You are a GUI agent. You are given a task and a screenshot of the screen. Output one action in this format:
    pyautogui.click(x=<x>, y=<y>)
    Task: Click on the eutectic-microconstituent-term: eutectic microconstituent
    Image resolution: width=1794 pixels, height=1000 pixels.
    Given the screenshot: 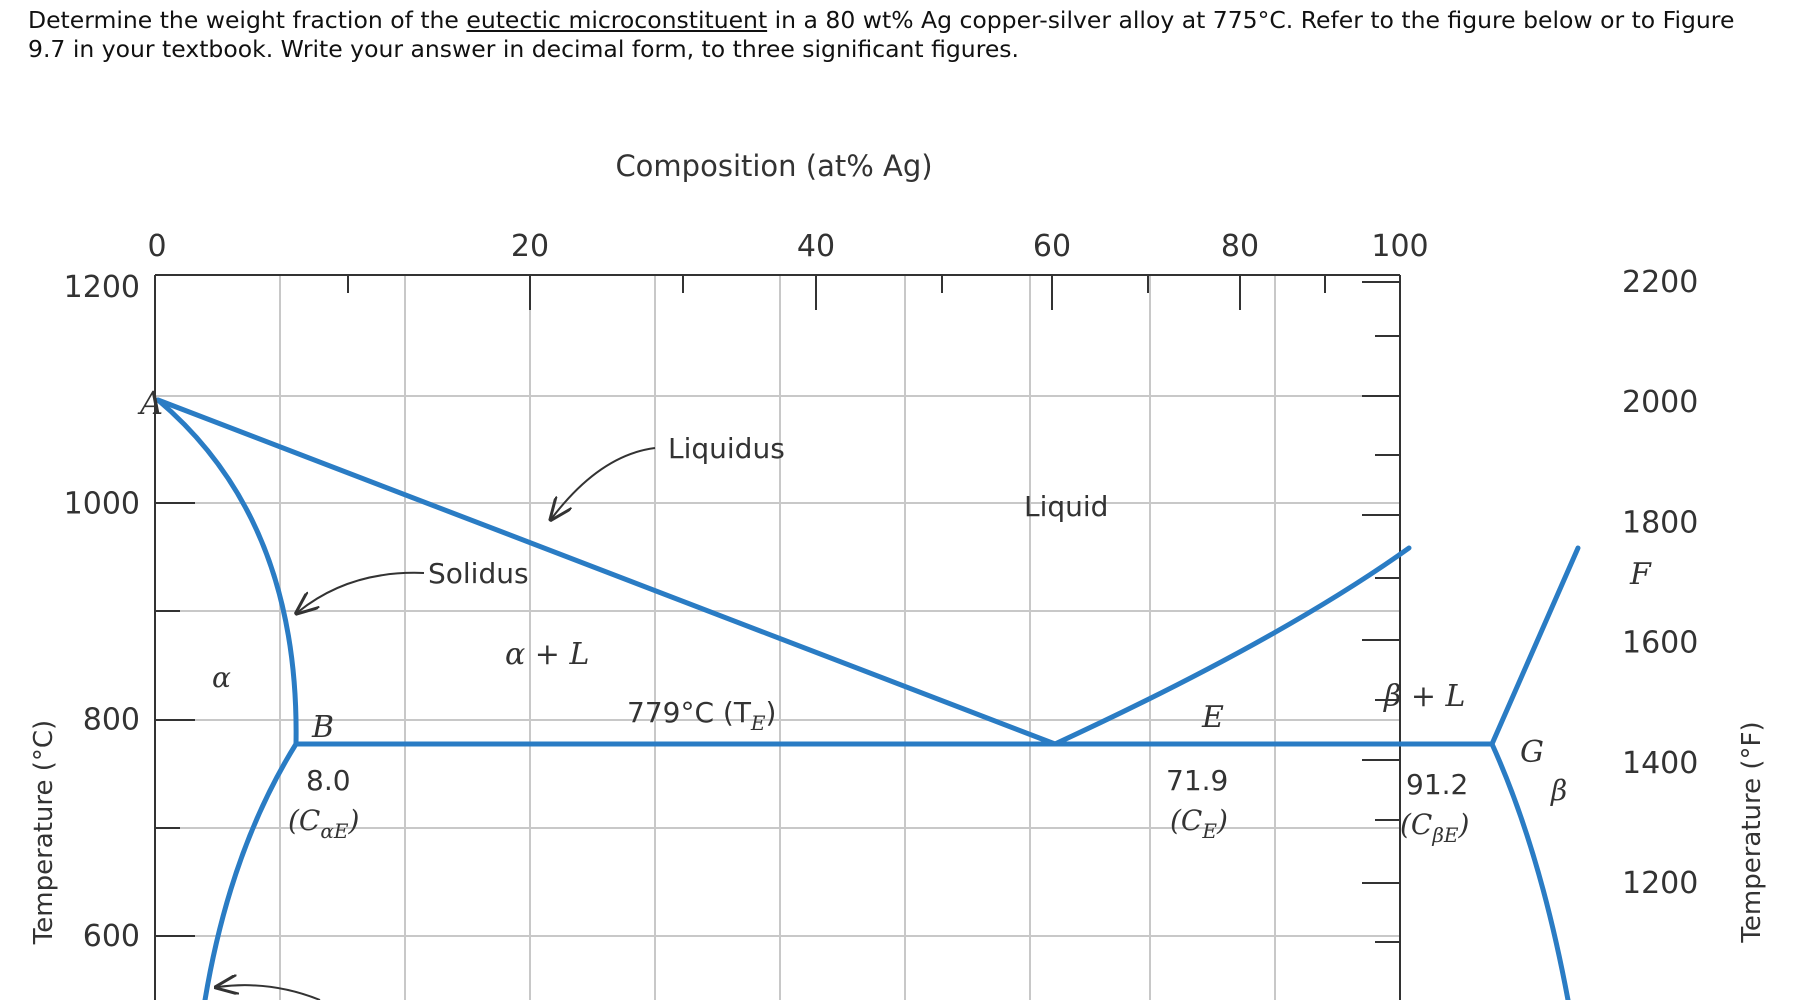 What is the action you would take?
    pyautogui.click(x=617, y=20)
    